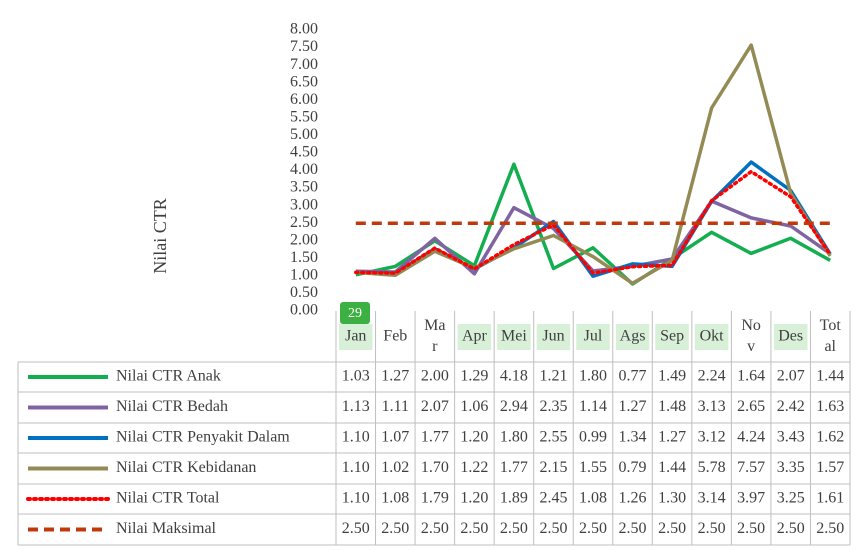  Describe the element at coordinates (553, 467) in the screenshot. I see `data-label: 2.15` at that location.